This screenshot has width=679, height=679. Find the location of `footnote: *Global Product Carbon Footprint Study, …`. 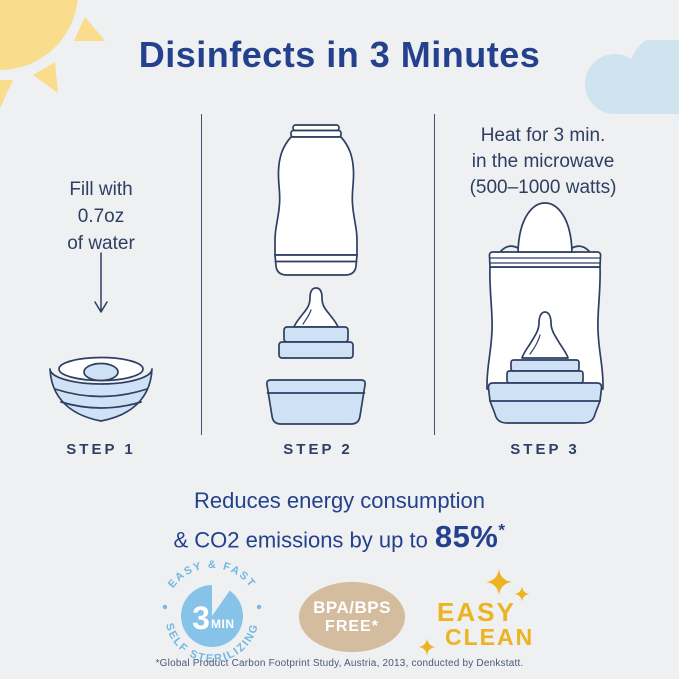

footnote: *Global Product Carbon Footprint Study, … is located at coordinates (339, 663).